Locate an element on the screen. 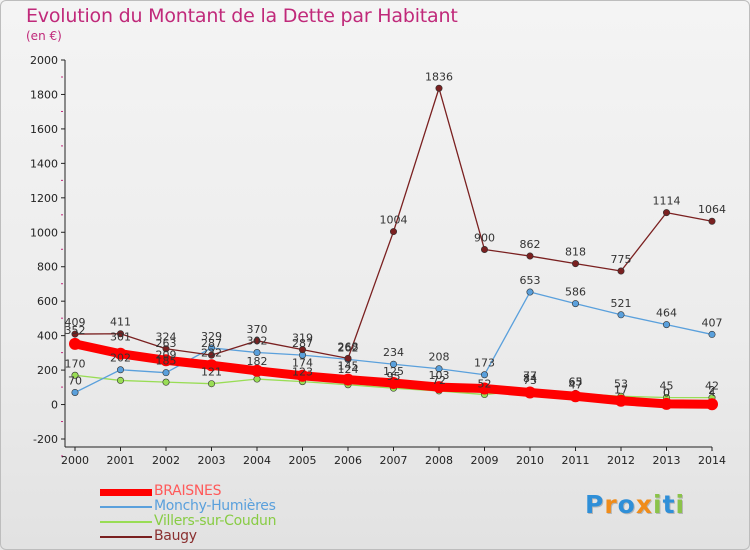 Image resolution: width=750 pixels, height=550 pixels. legend-swatch-villers is located at coordinates (126, 522).